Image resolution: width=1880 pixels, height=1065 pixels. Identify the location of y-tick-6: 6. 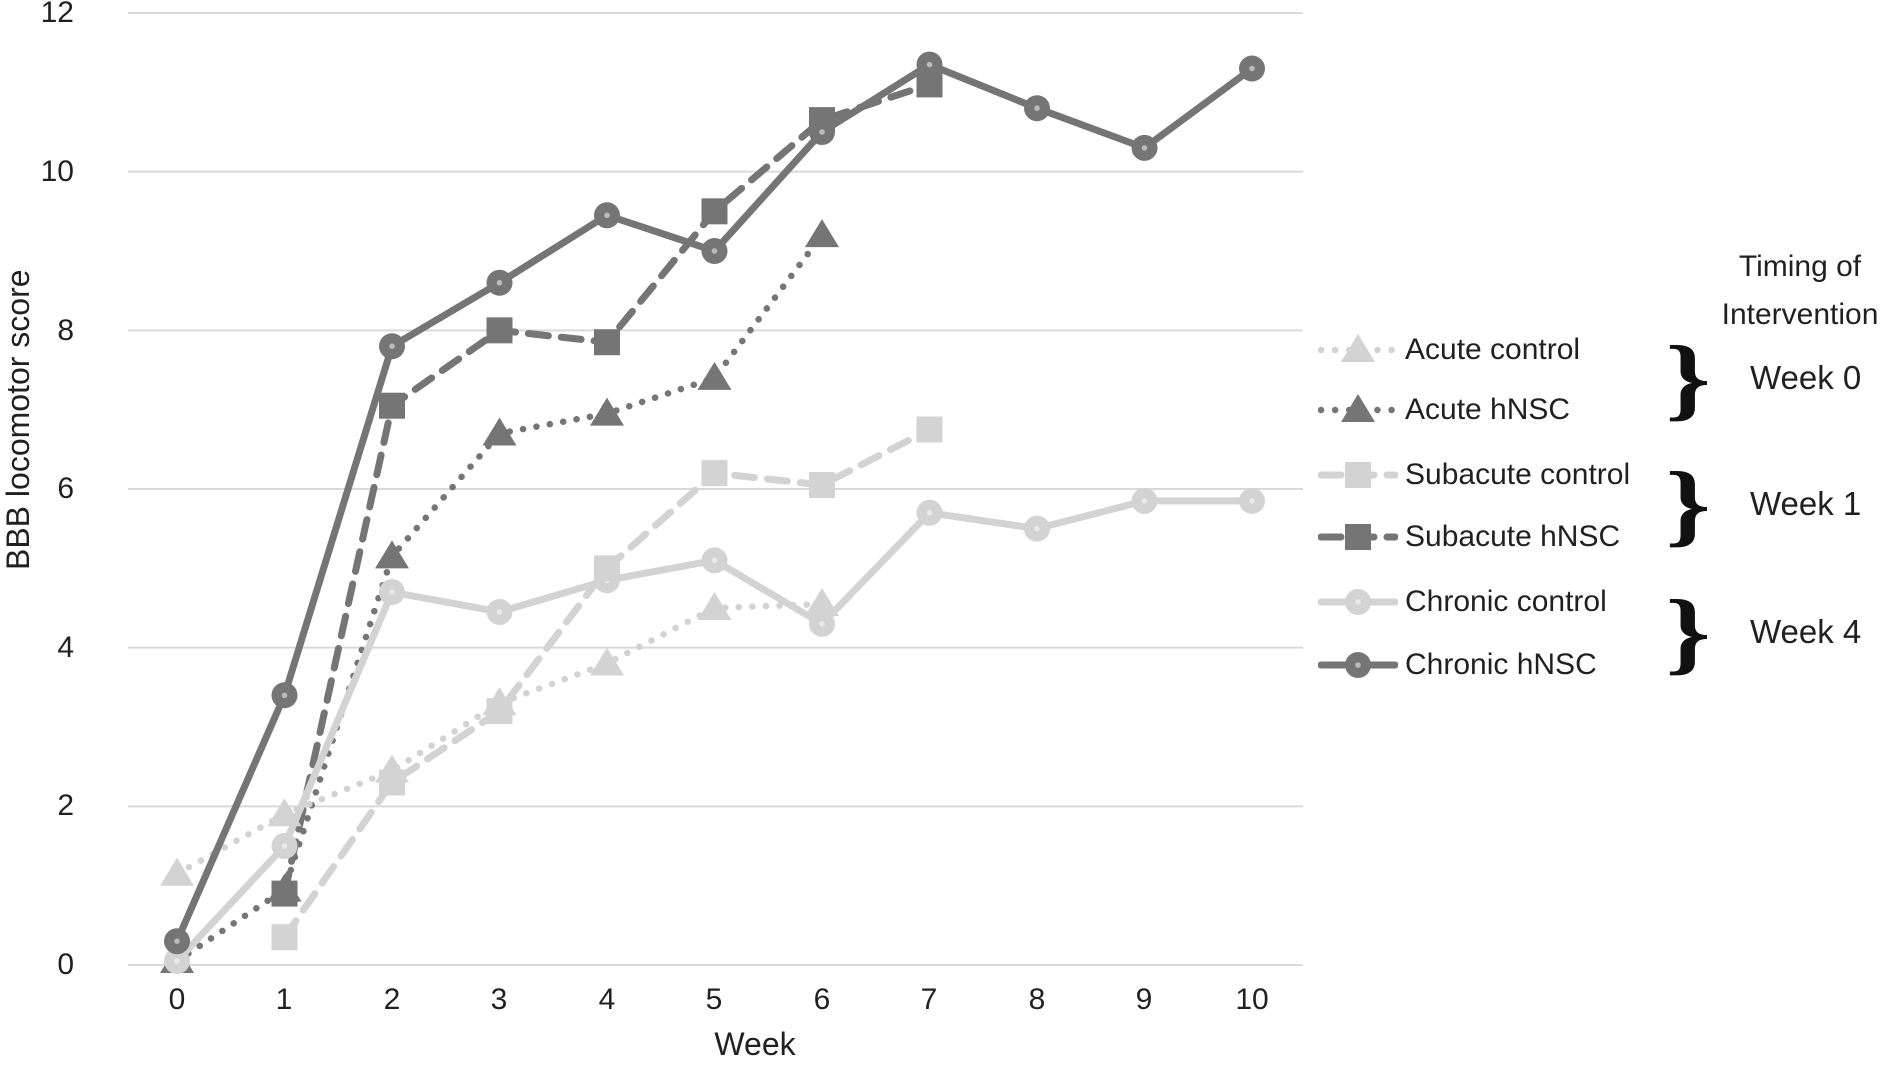
(65, 488).